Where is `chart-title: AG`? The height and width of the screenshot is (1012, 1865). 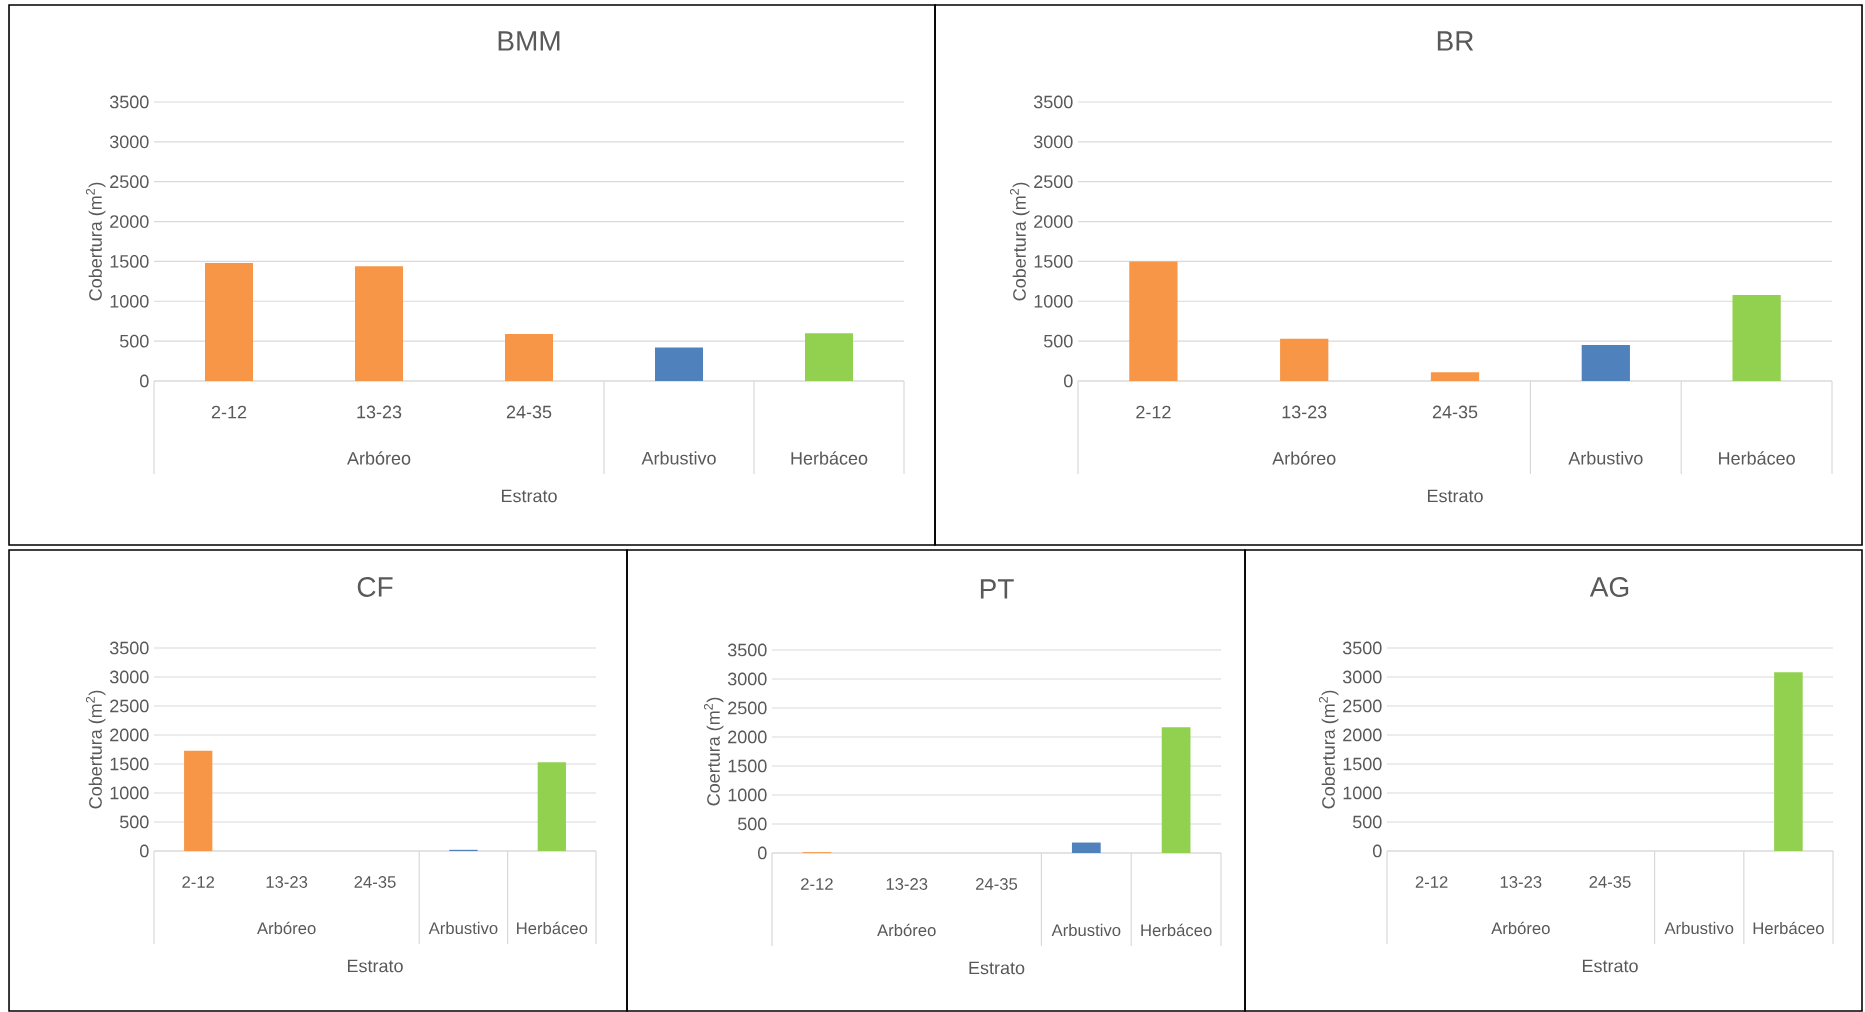
chart-title: AG is located at coordinates (1609, 587).